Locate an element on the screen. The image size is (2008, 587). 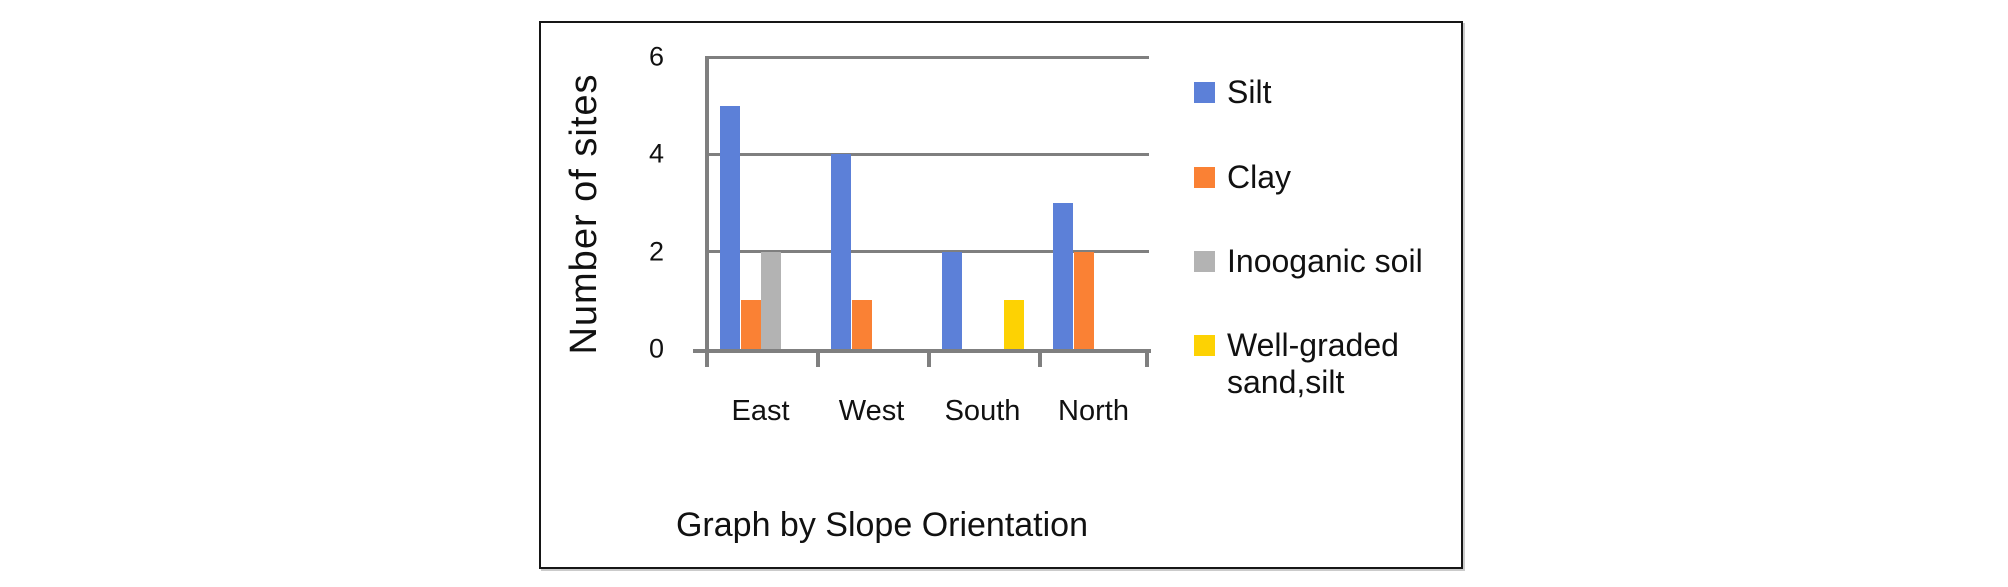
legend-label: Well-graded sand,silt is located at coordinates (1313, 363).